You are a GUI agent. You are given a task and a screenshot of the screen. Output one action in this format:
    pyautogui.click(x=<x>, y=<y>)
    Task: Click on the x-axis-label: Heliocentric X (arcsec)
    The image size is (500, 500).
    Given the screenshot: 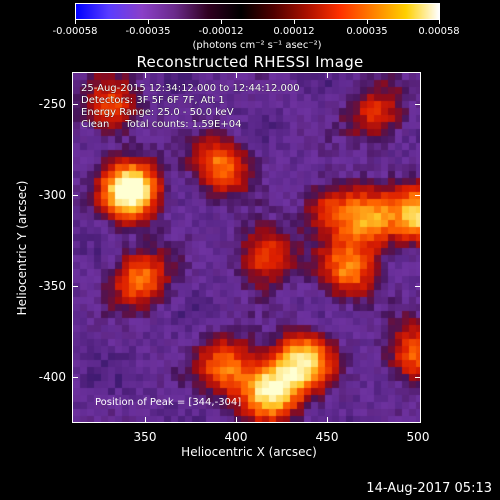 What is the action you would take?
    pyautogui.click(x=249, y=452)
    